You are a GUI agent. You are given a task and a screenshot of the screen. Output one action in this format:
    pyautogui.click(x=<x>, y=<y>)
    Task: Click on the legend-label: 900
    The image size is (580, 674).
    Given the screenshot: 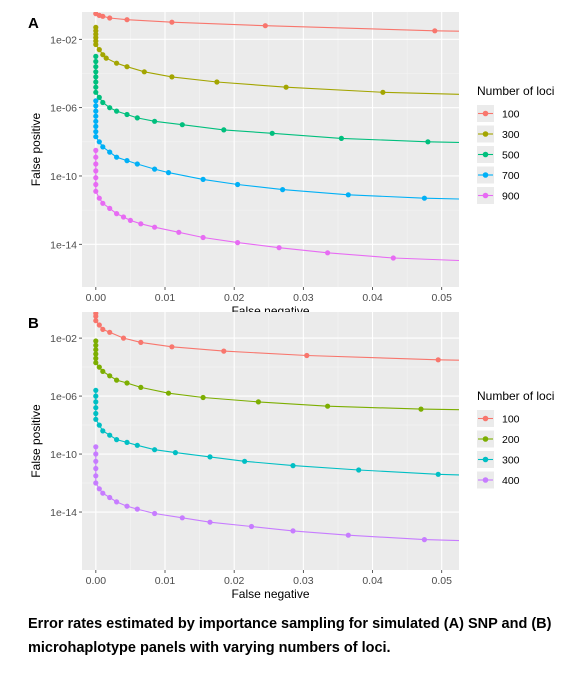 What is the action you would take?
    pyautogui.click(x=511, y=197)
    